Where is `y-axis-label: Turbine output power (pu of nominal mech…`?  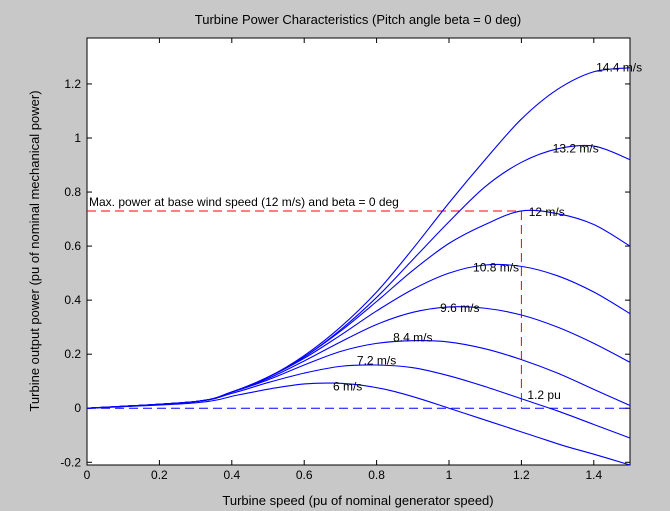
y-axis-label: Turbine output power (pu of nominal mech… is located at coordinates (34, 250).